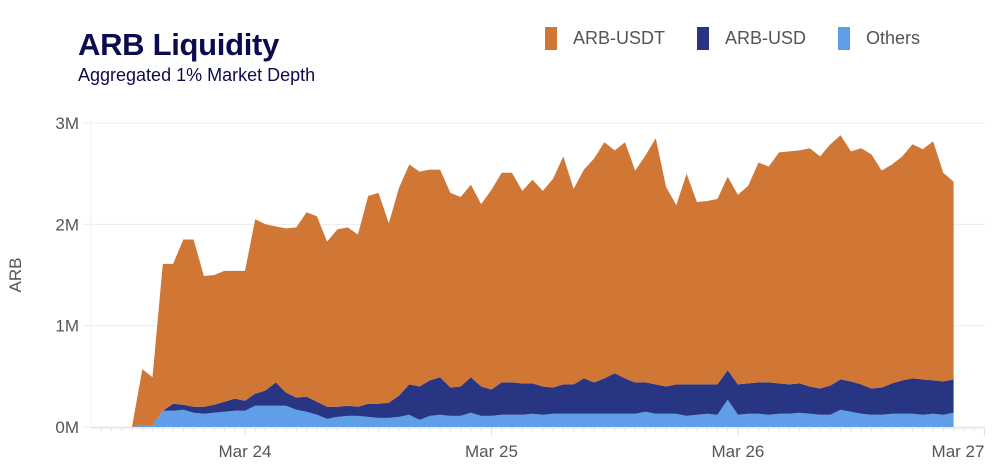  I want to click on y-tick-label: 2M, so click(67, 224).